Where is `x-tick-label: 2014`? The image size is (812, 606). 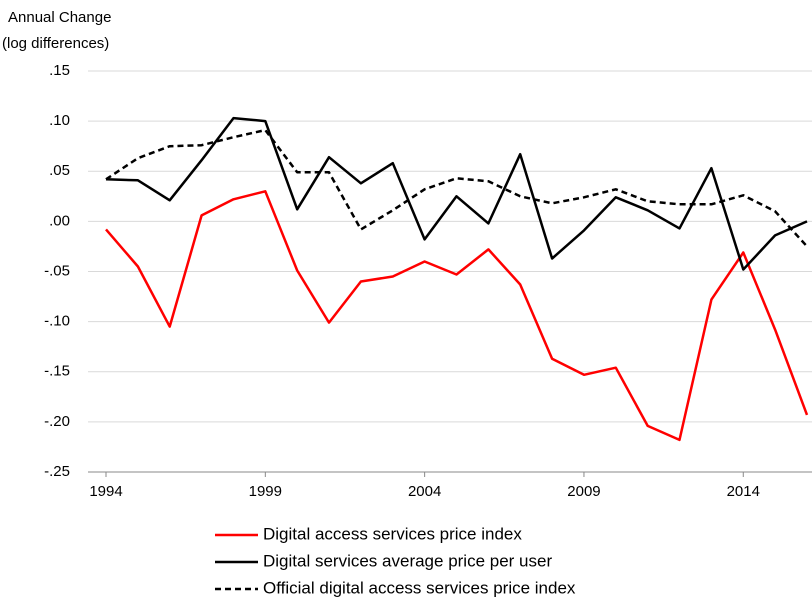 x-tick-label: 2014 is located at coordinates (743, 491).